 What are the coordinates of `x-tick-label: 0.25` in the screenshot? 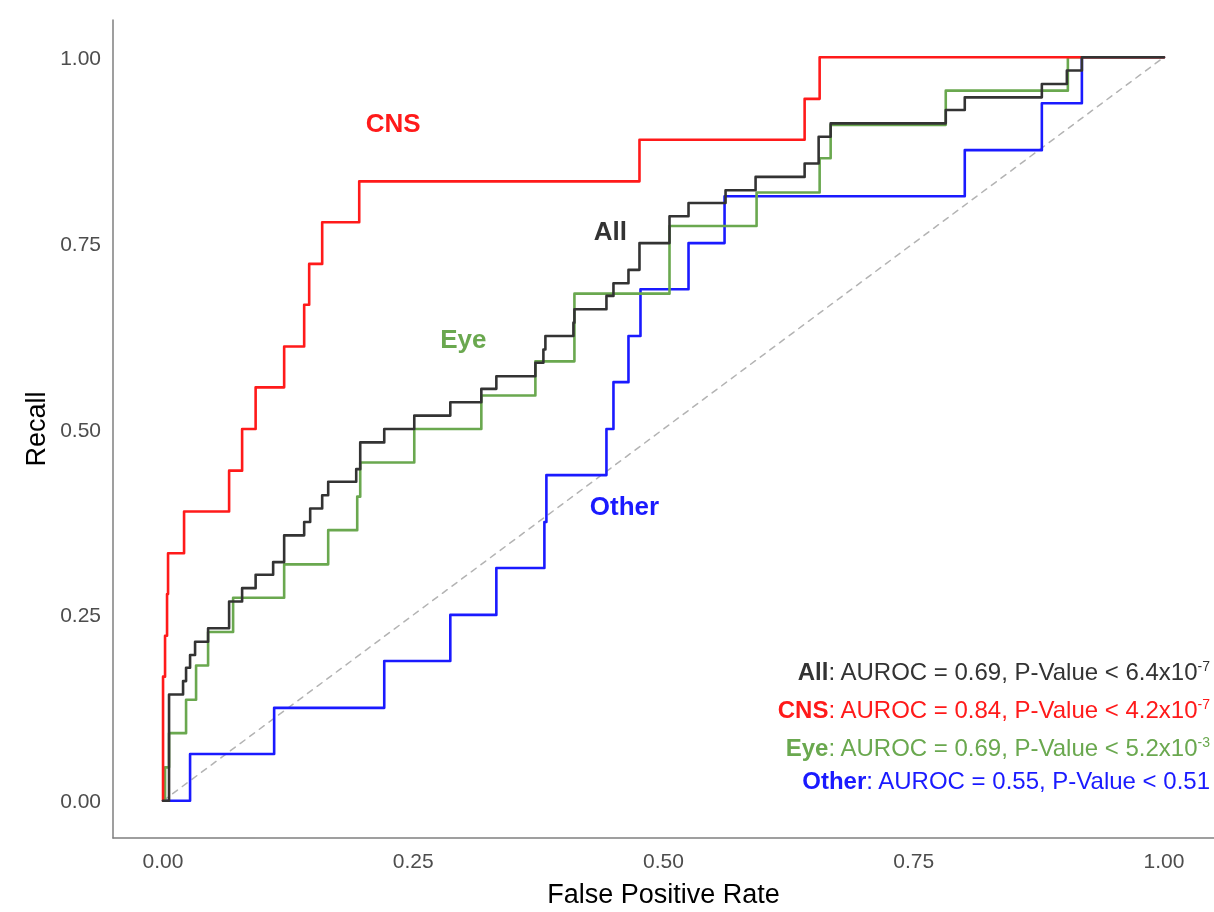 It's located at (413, 860).